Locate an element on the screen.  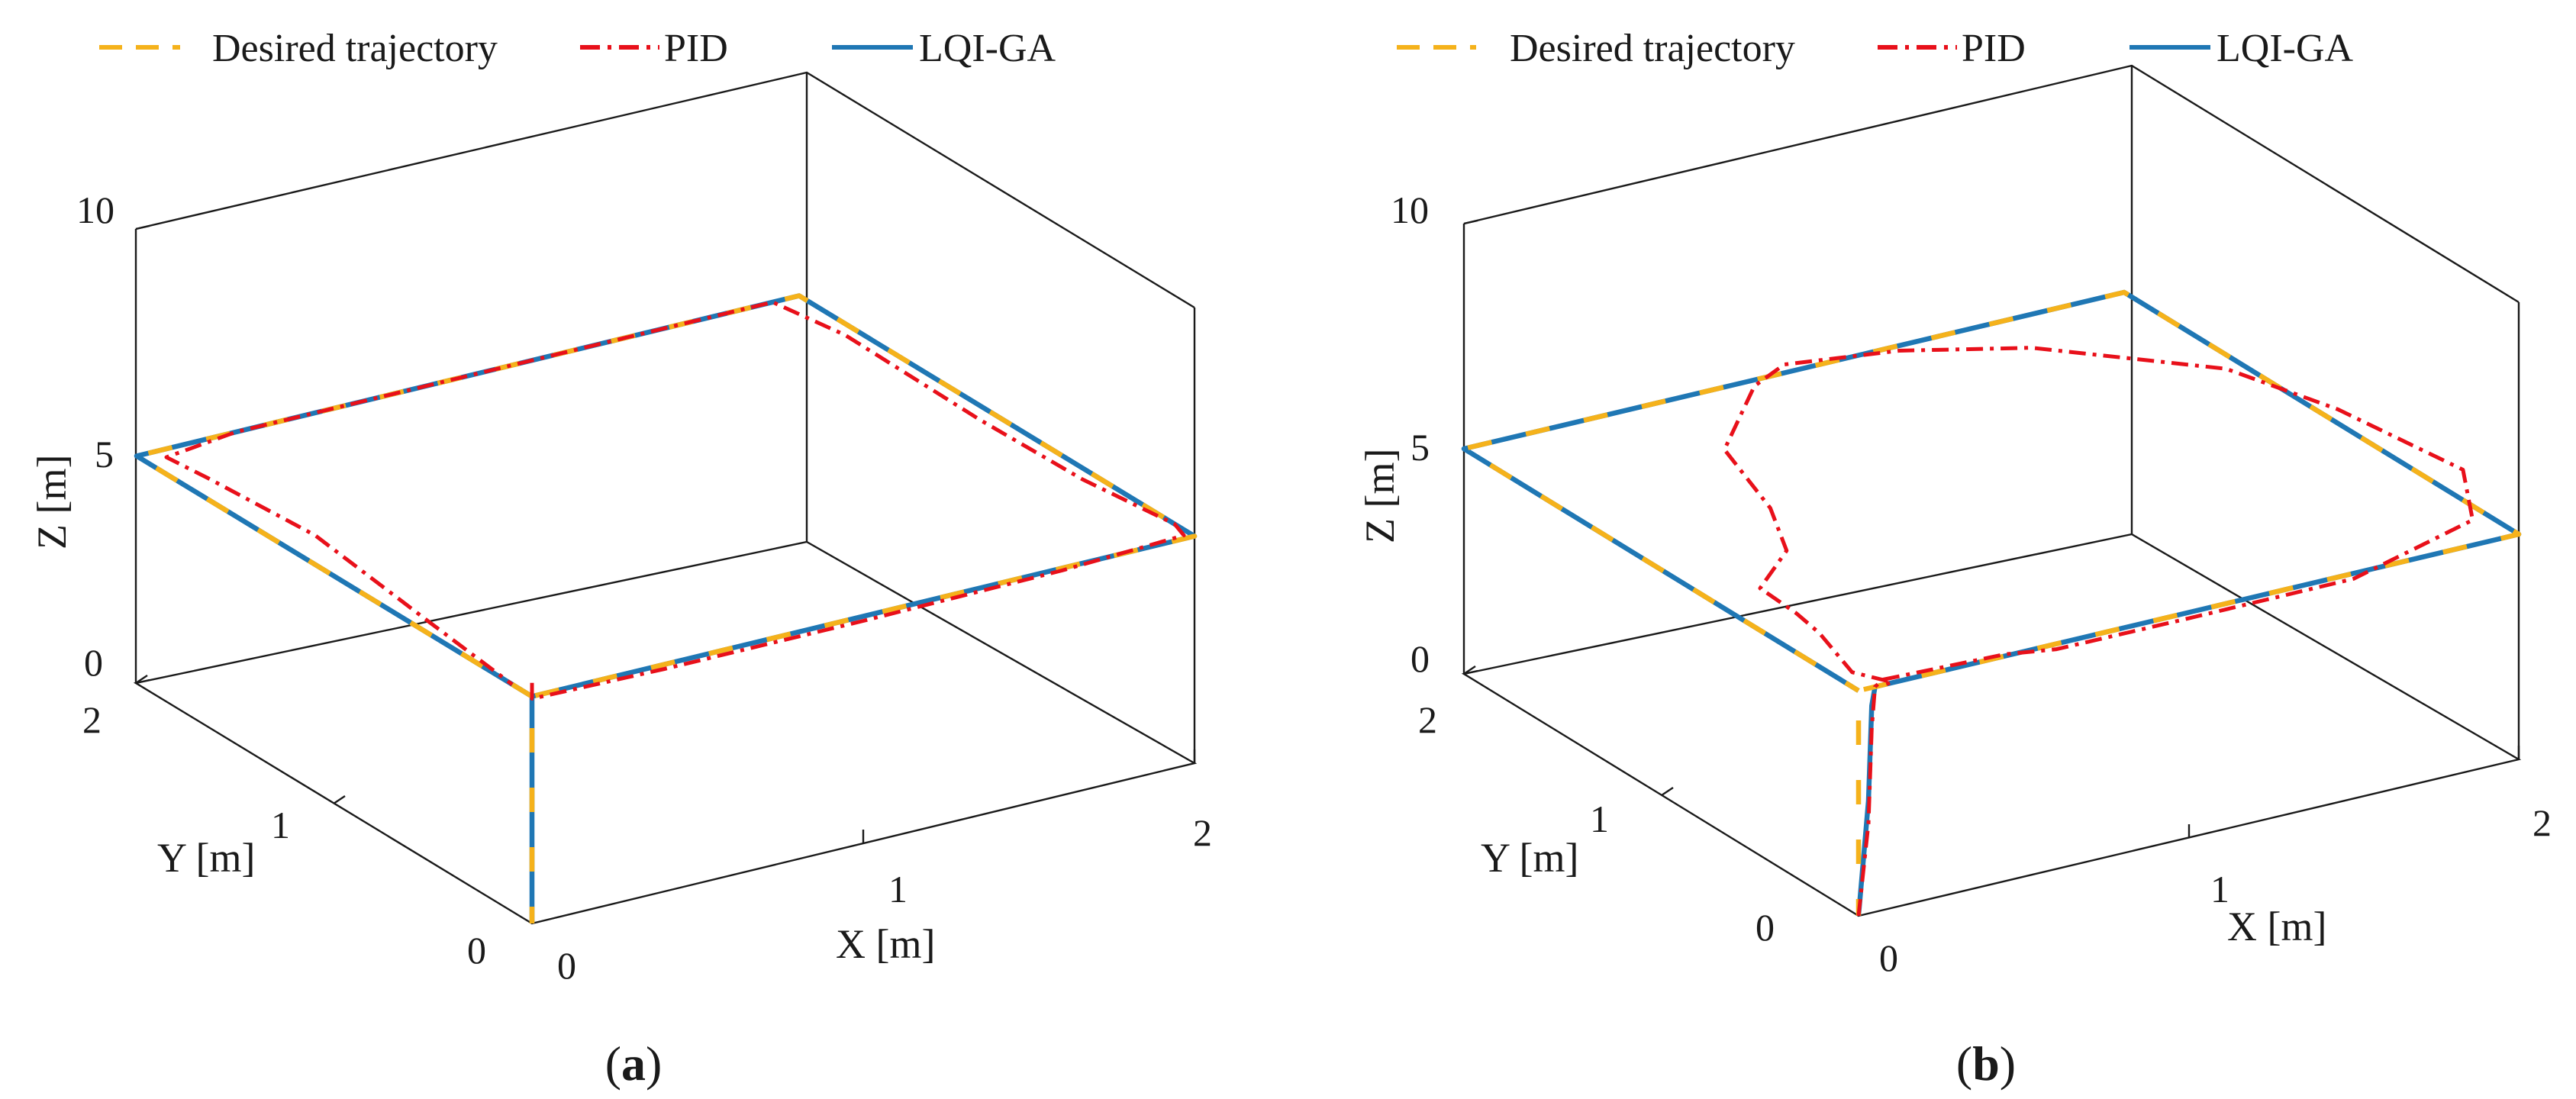
caption-open-paren-a: ( is located at coordinates (613, 1063).